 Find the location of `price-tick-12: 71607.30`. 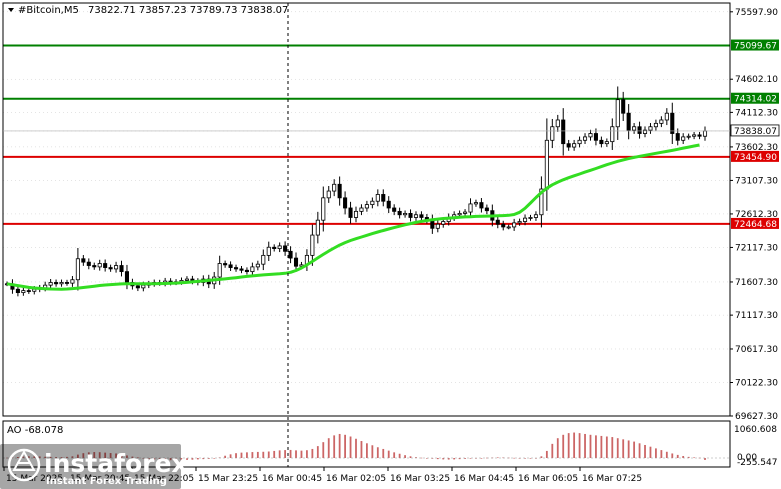

price-tick-12: 71607.30 is located at coordinates (756, 283).